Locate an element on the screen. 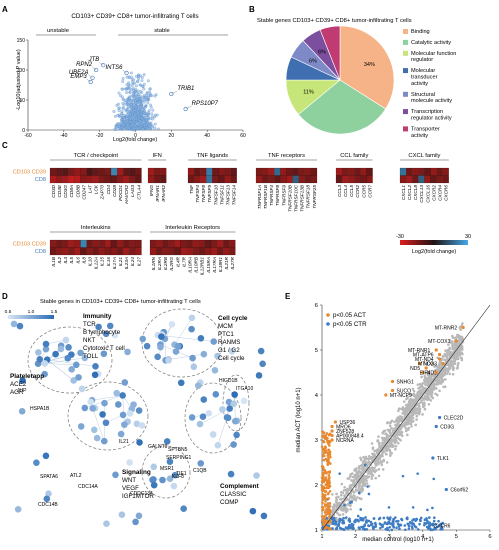  panel-c-gene-label: CXCR6 is located at coordinates (446, 193).